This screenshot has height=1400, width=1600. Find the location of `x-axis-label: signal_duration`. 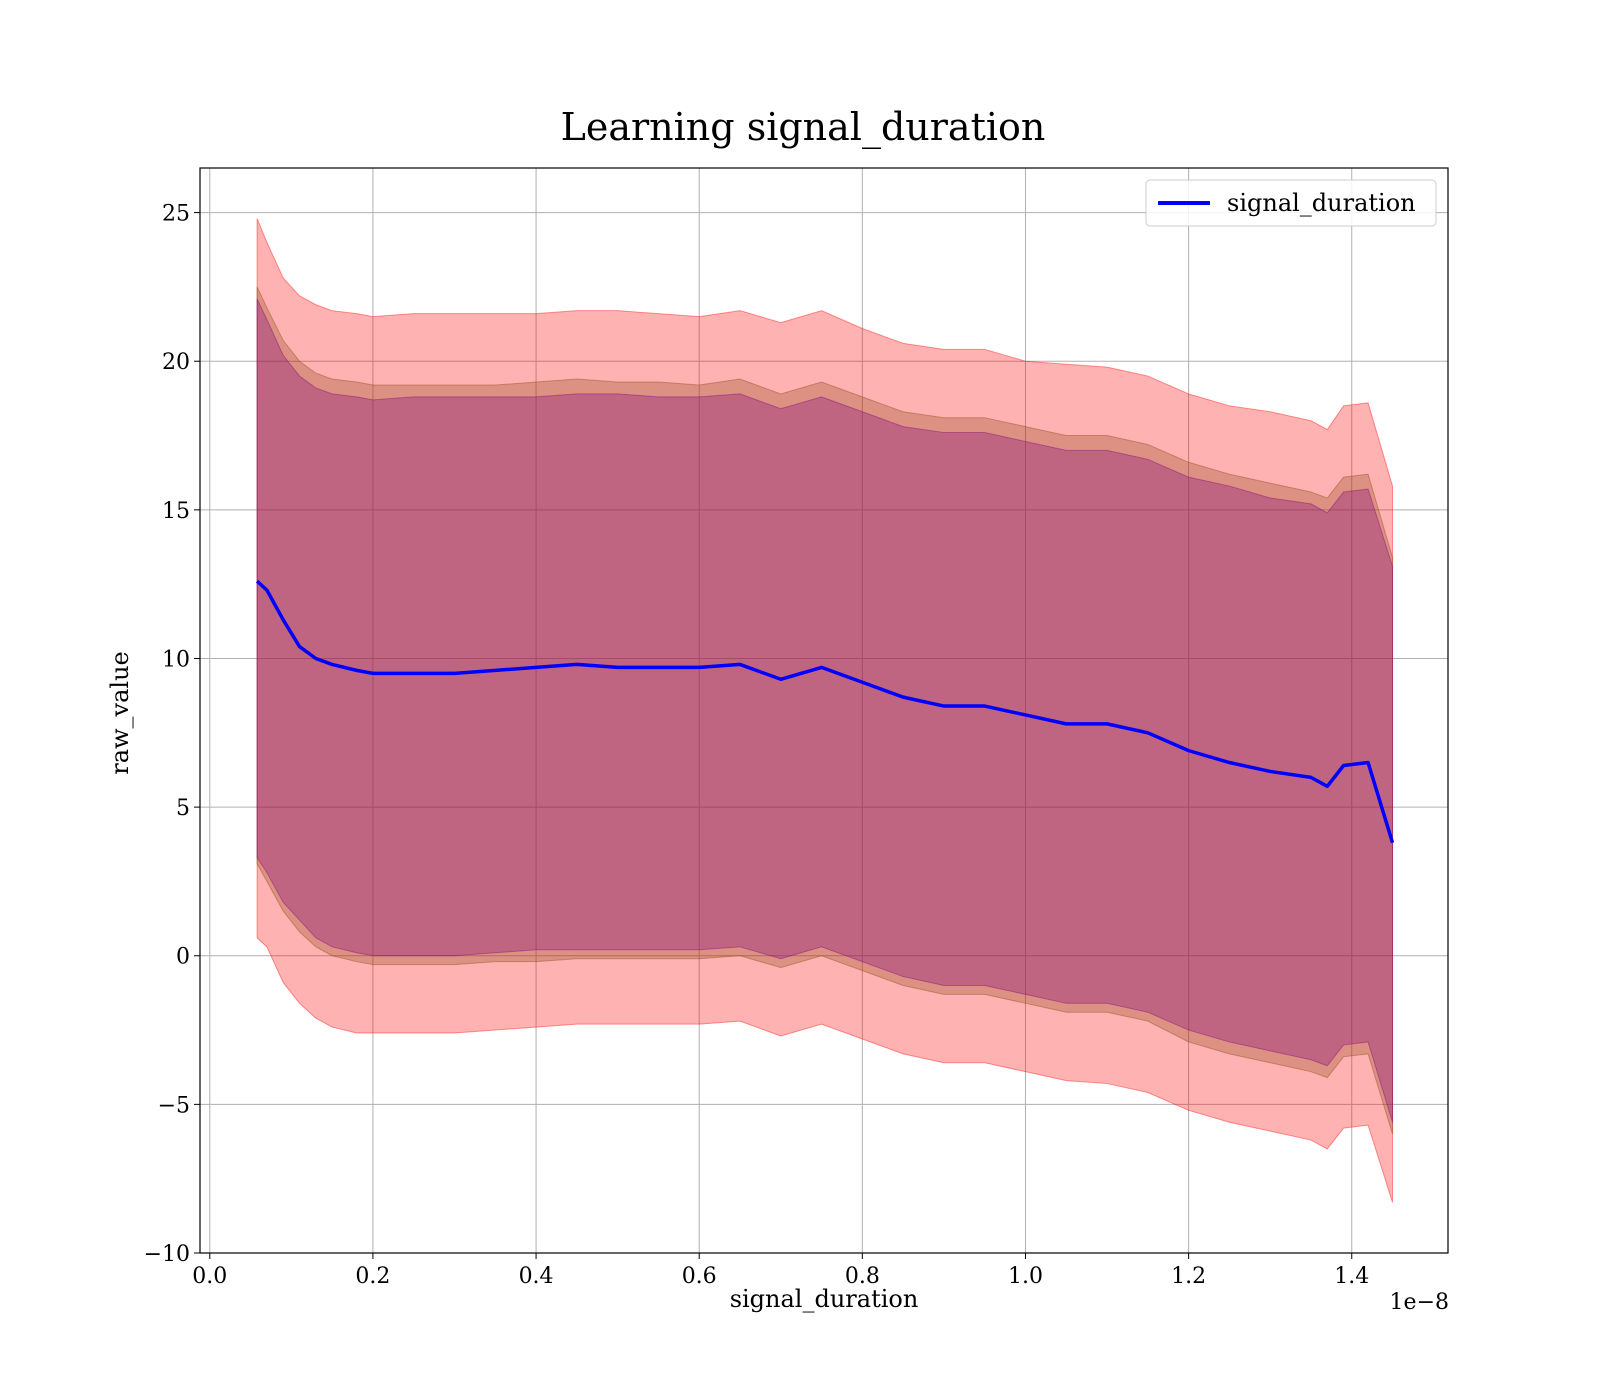

x-axis-label: signal_duration is located at coordinates (824, 1299).